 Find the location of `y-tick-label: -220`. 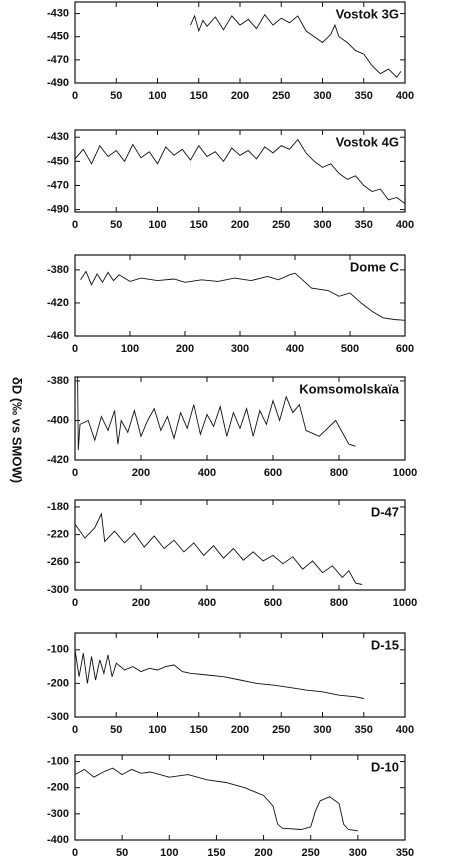

y-tick-label: -220 is located at coordinates (58, 535).